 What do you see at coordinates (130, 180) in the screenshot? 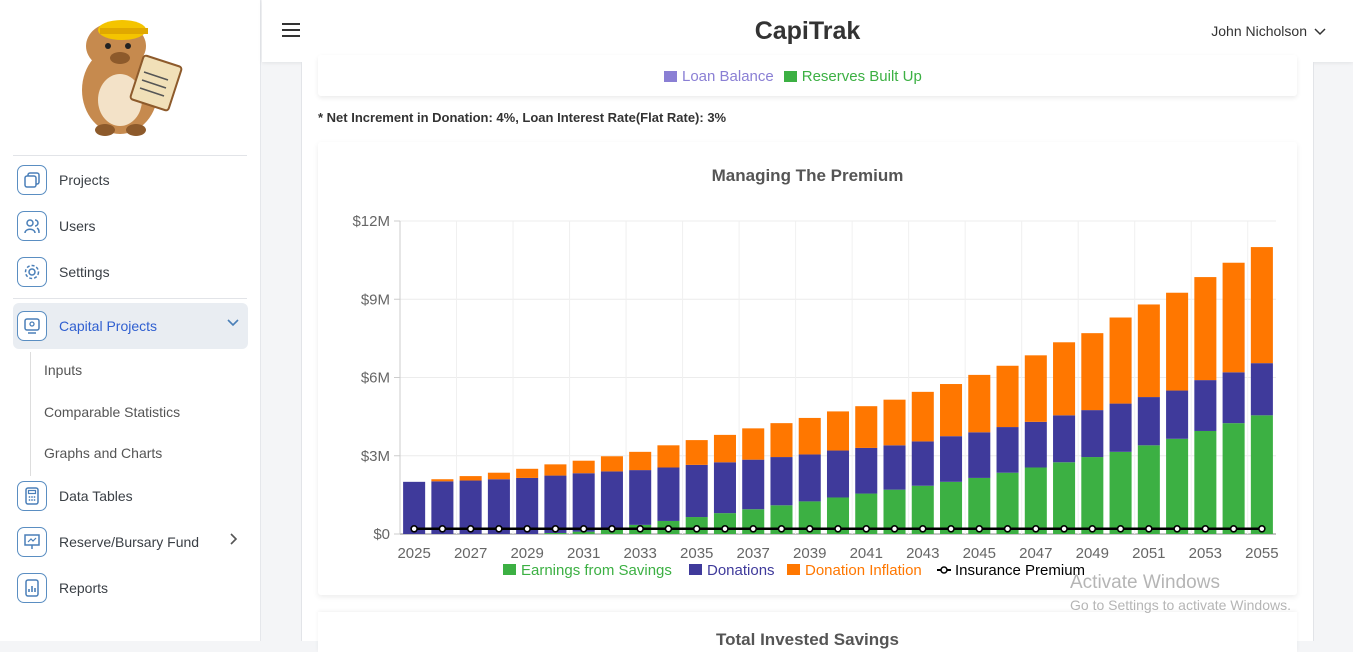
I see `sidebar-item-projects: Projects` at bounding box center [130, 180].